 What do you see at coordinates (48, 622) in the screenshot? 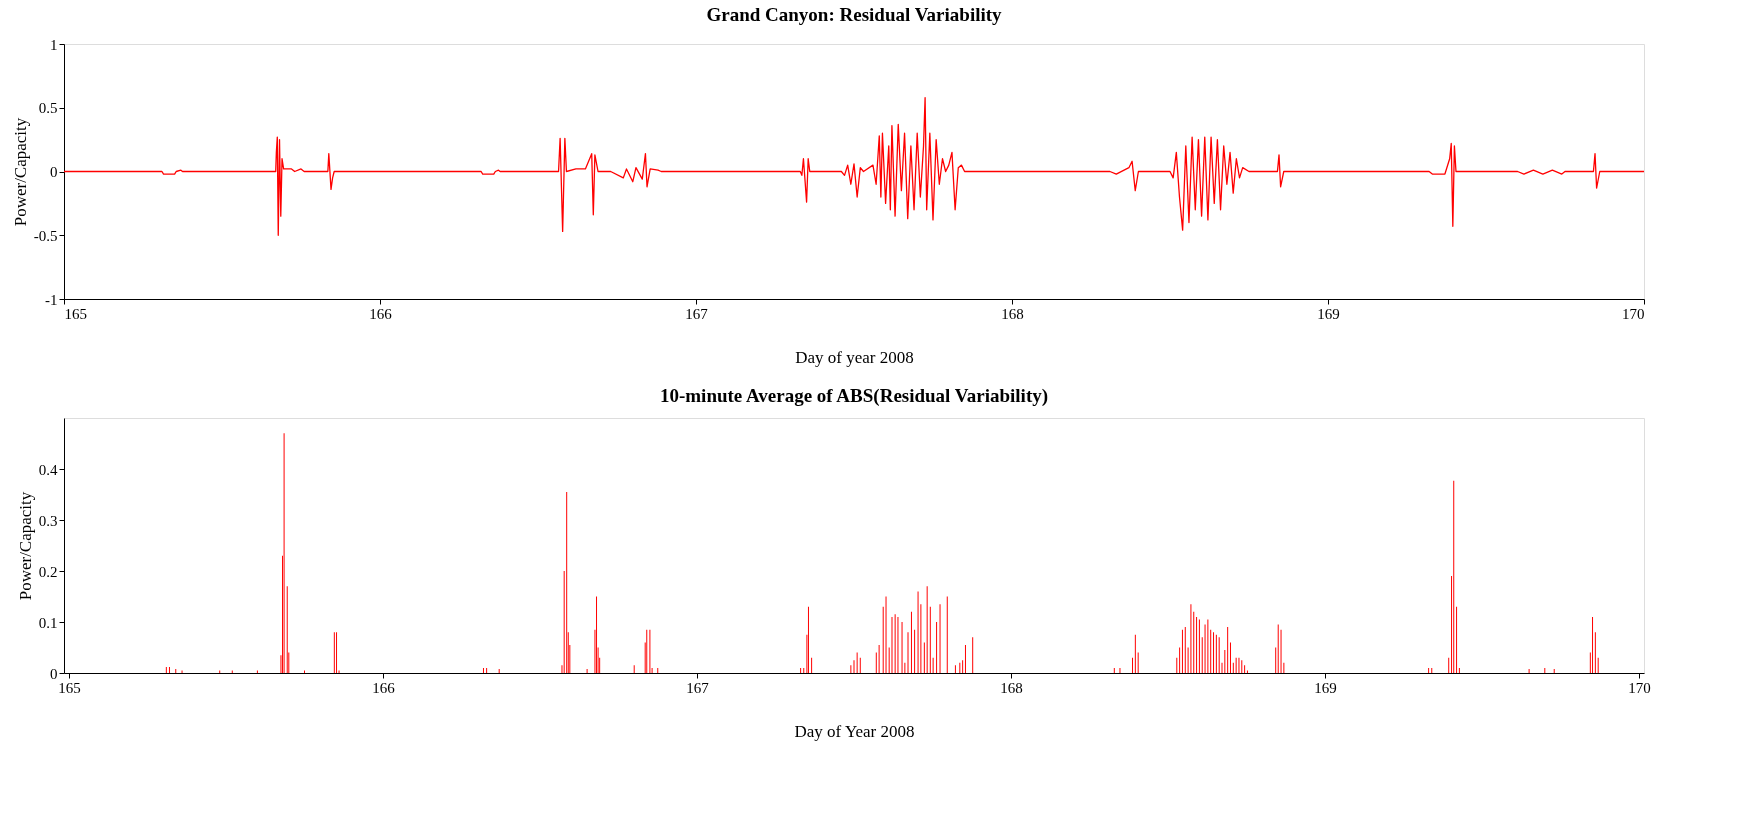
I see `y-tick-label: 0.1` at bounding box center [48, 622].